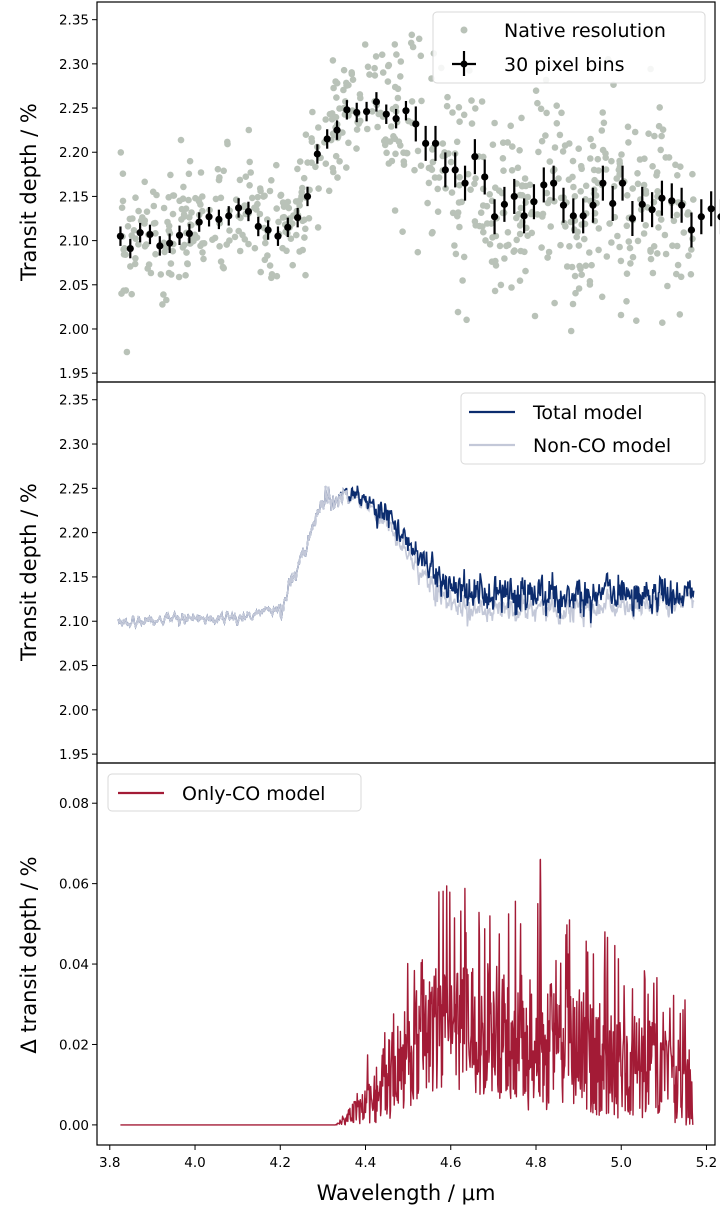 The height and width of the screenshot is (1210, 720). What do you see at coordinates (74, 489) in the screenshot?
I see `y-tick-label: 2.25` at bounding box center [74, 489].